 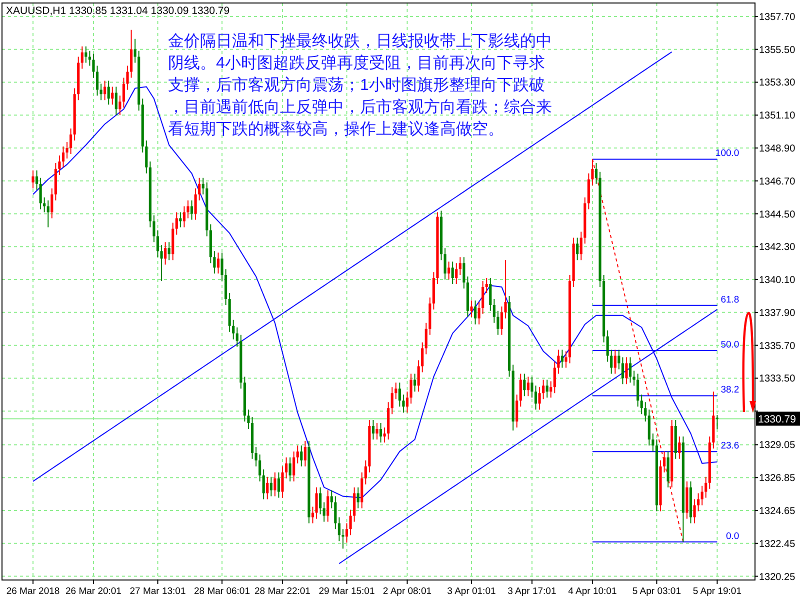 I want to click on y-tick-label: 1355.50, so click(x=777, y=50).